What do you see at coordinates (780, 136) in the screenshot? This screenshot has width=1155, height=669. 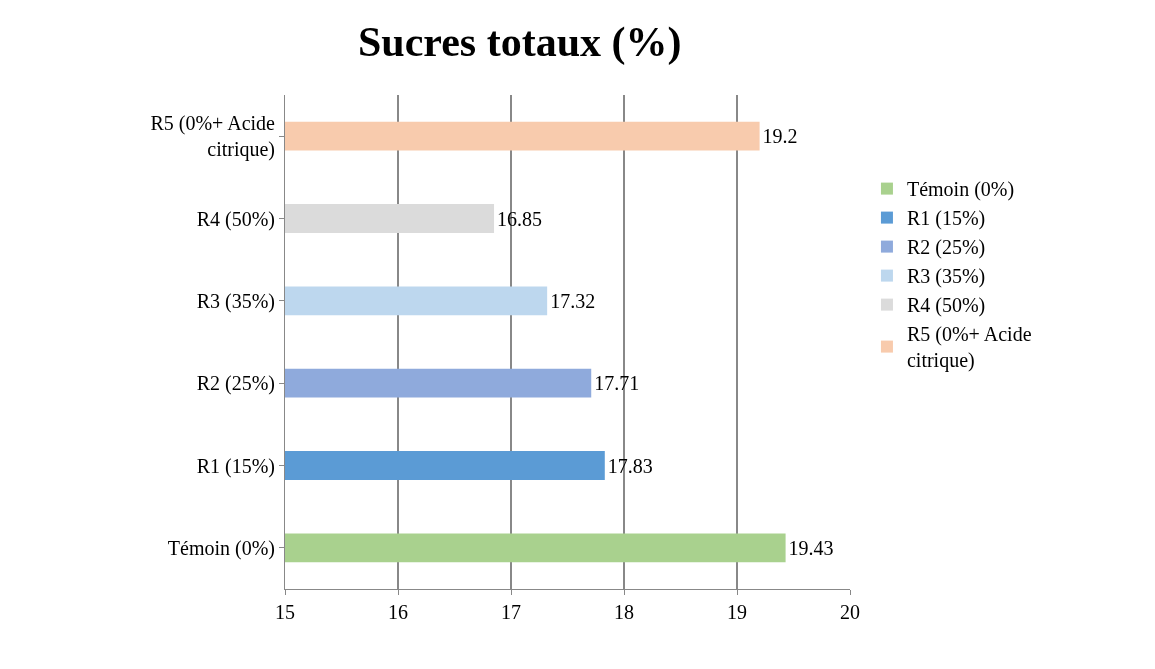 I see `data-label: 19.2` at bounding box center [780, 136].